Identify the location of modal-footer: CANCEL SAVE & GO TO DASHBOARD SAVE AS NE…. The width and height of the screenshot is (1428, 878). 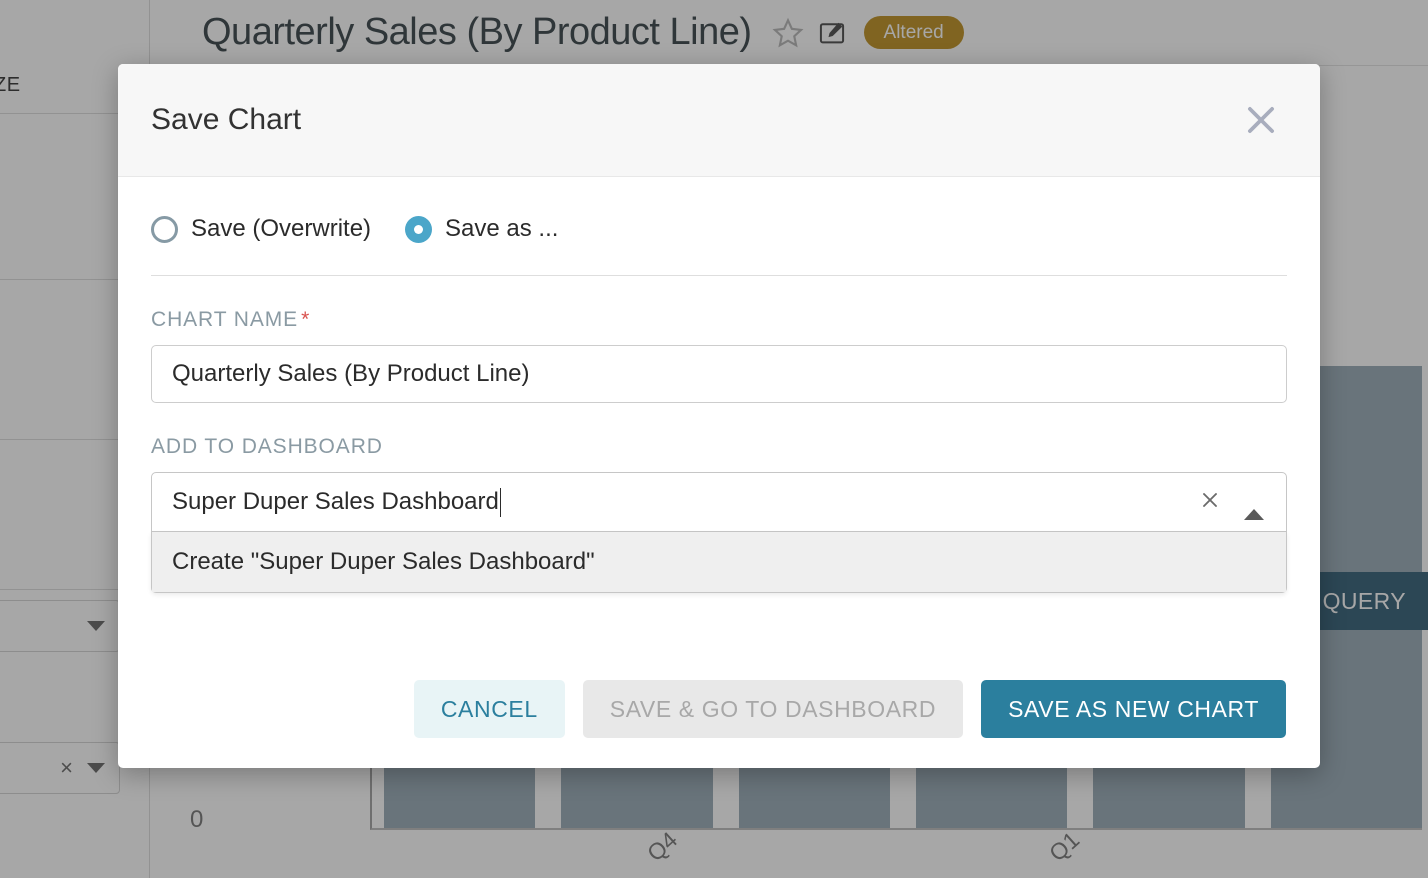
(719, 709).